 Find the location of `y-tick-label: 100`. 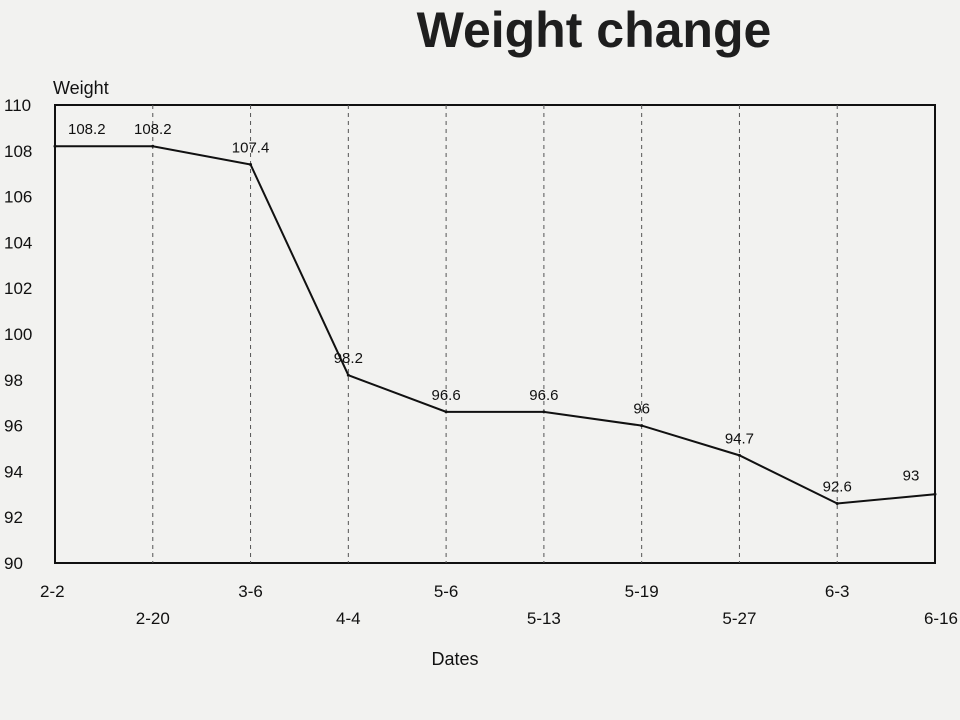

y-tick-label: 100 is located at coordinates (18, 334).